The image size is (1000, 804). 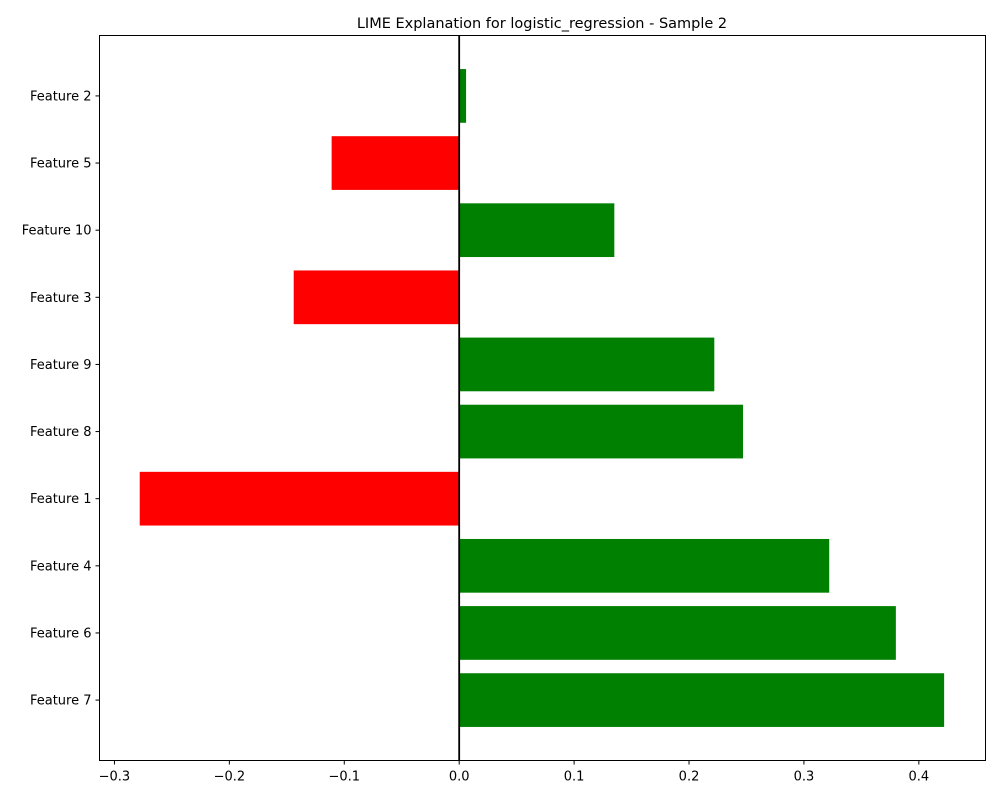 What do you see at coordinates (61, 96) in the screenshot?
I see `y-tick-label: Feature 2` at bounding box center [61, 96].